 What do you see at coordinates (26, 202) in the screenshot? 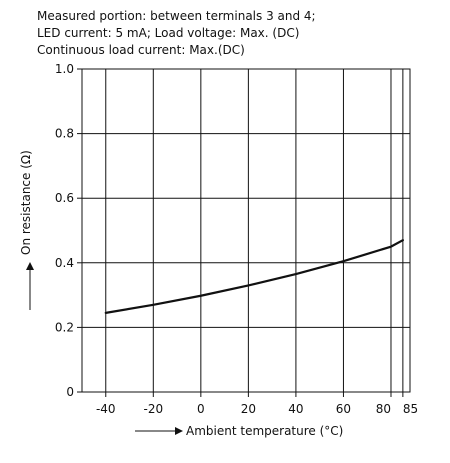
I see `y-axis-title: On resistance (Ω)` at bounding box center [26, 202].